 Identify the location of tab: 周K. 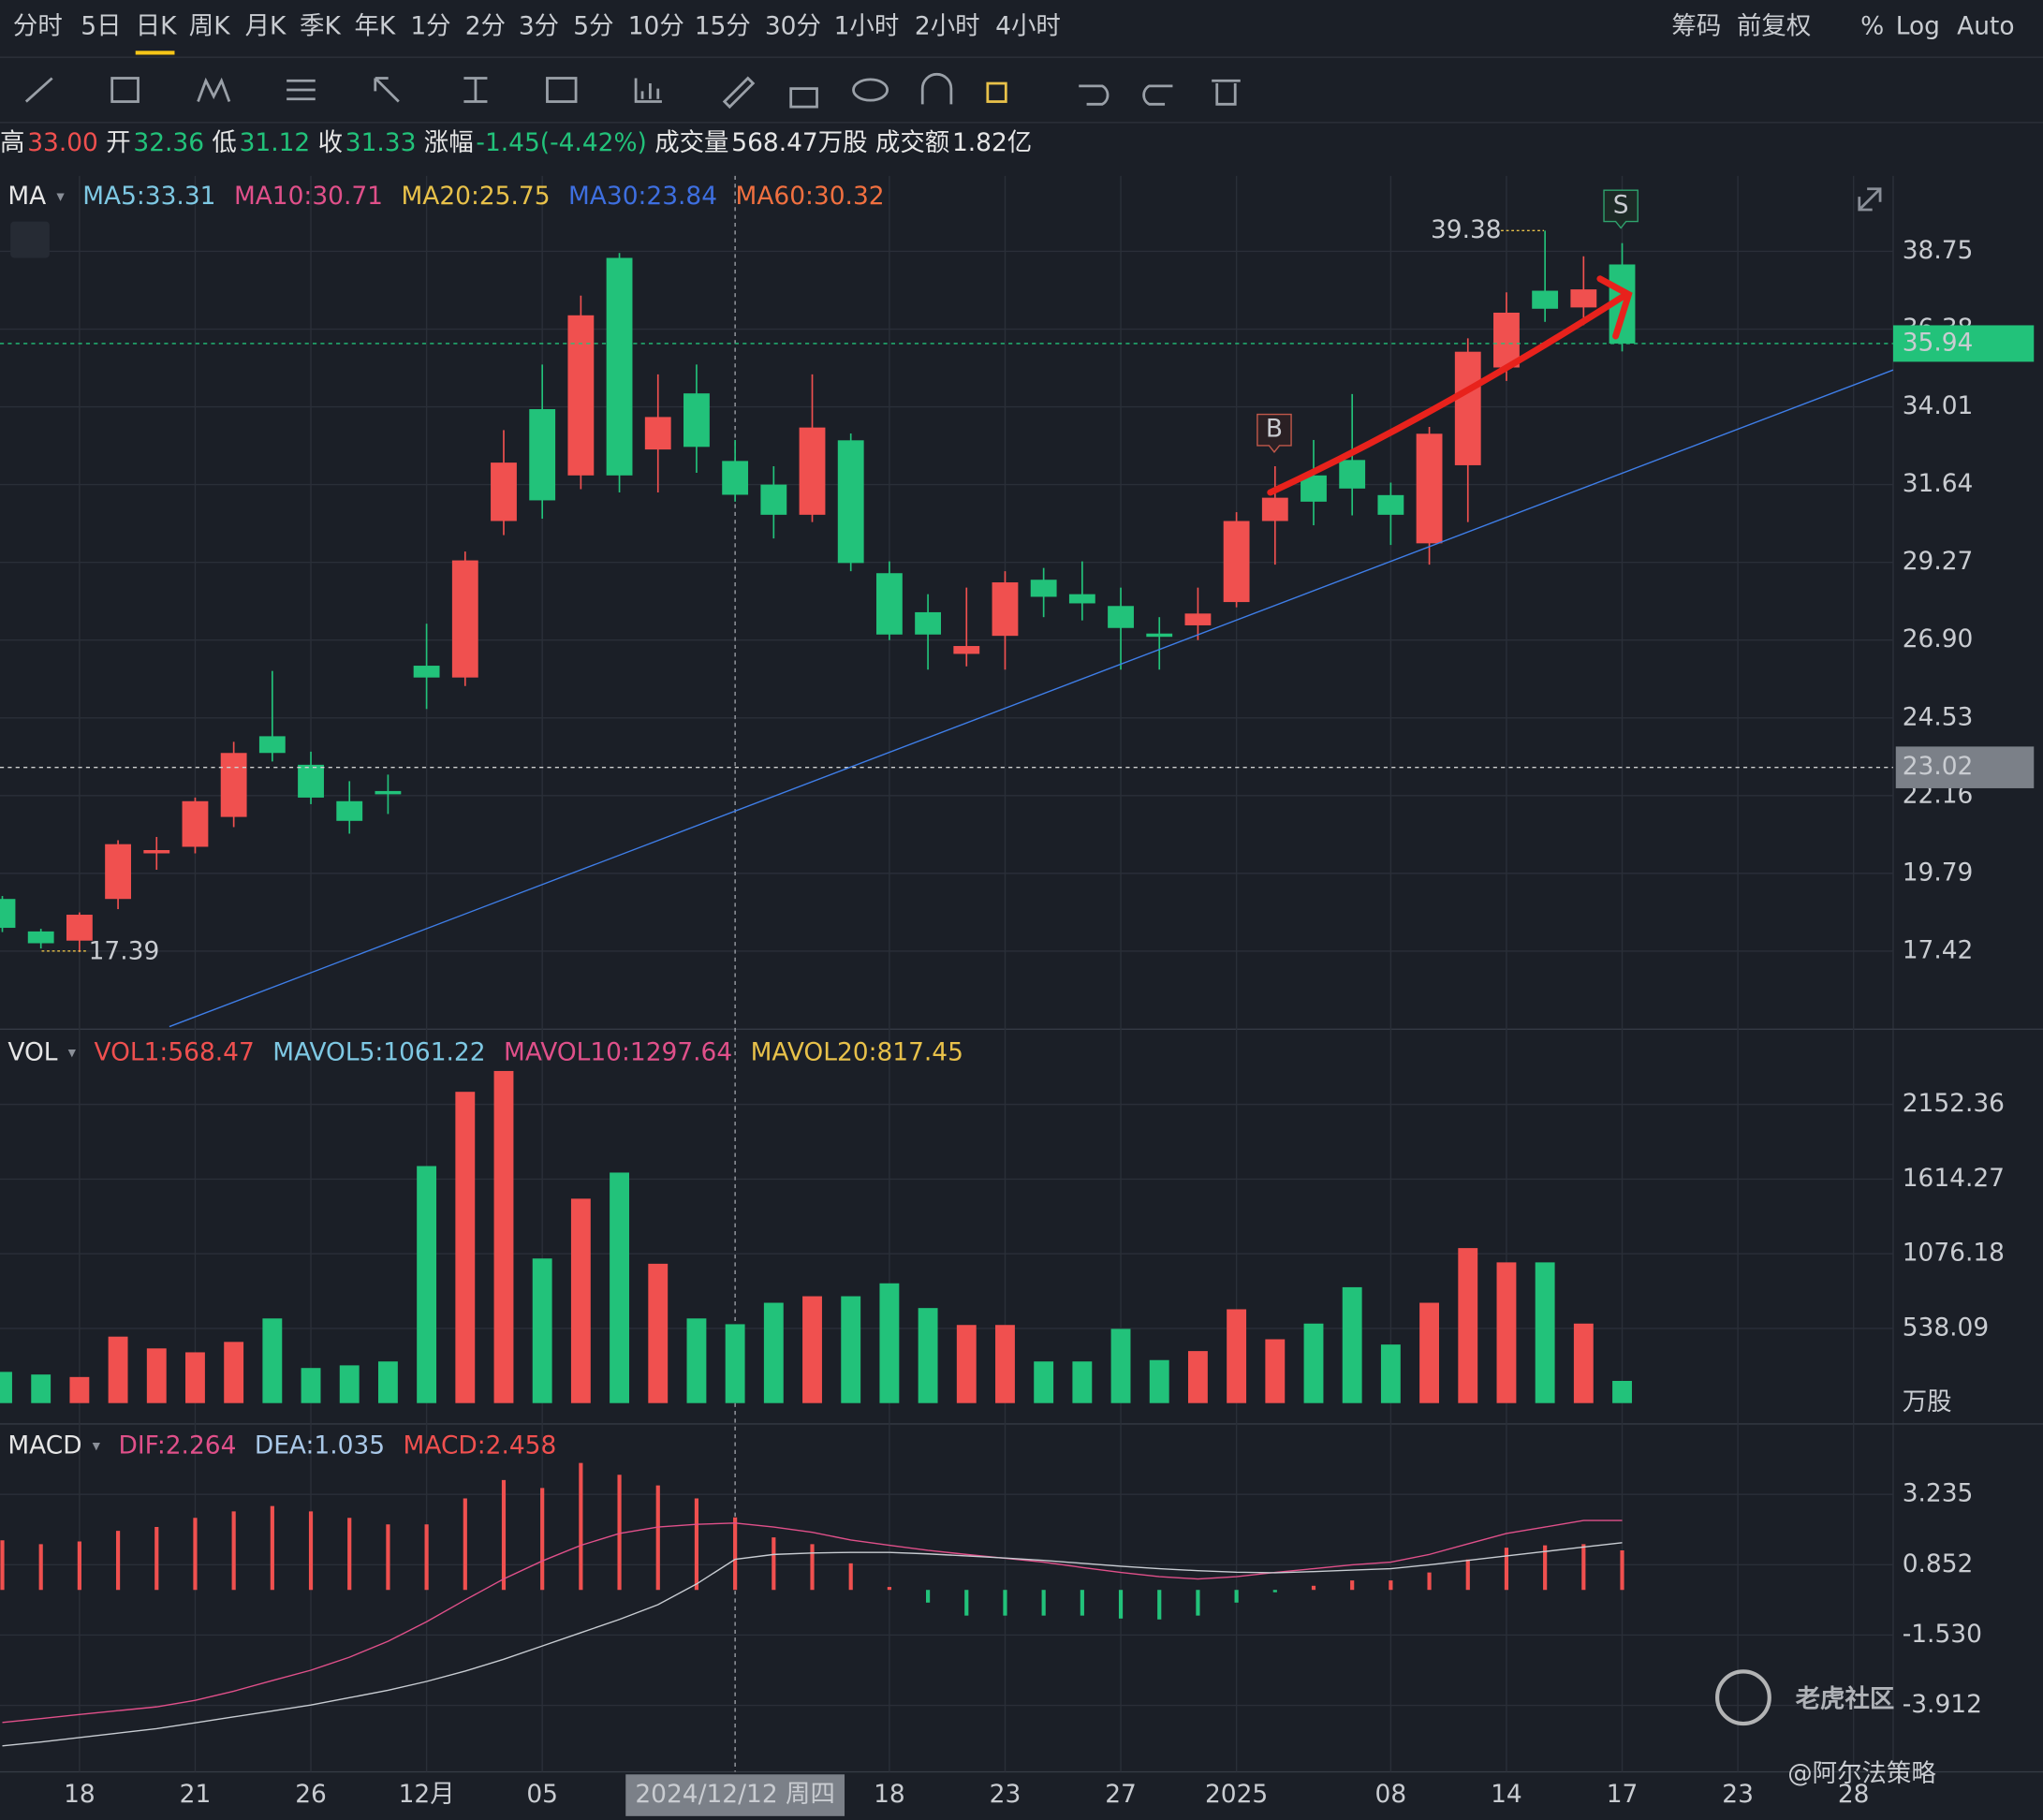
(209, 26).